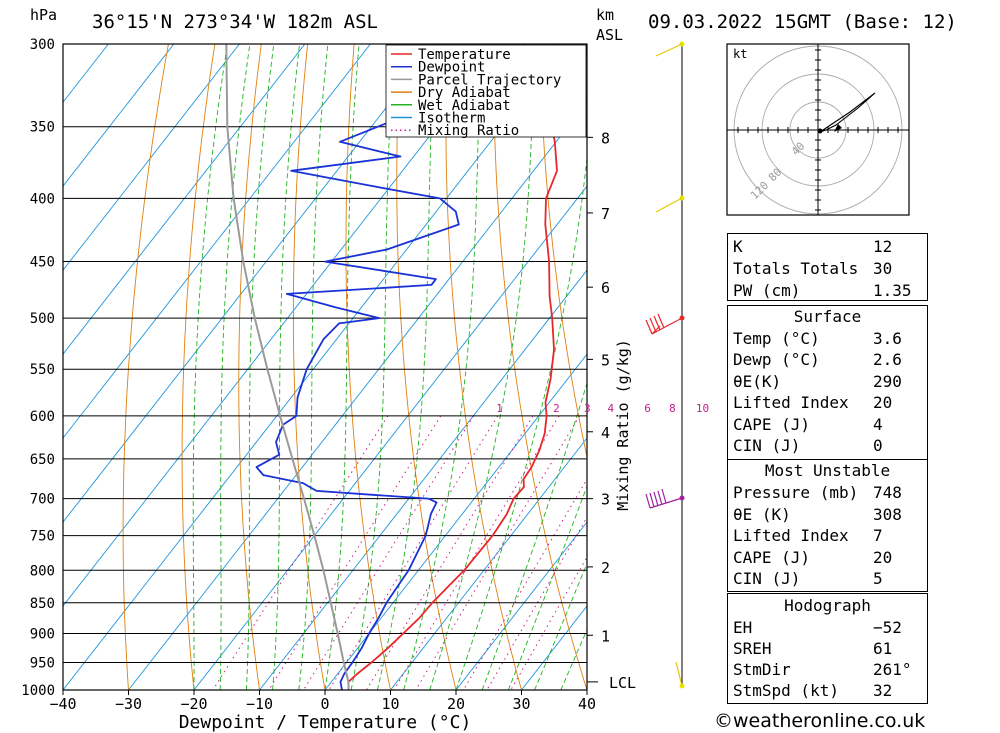 The width and height of the screenshot is (1000, 733). I want to click on surface-row-lifted: Lifted Index 20, so click(813, 402).